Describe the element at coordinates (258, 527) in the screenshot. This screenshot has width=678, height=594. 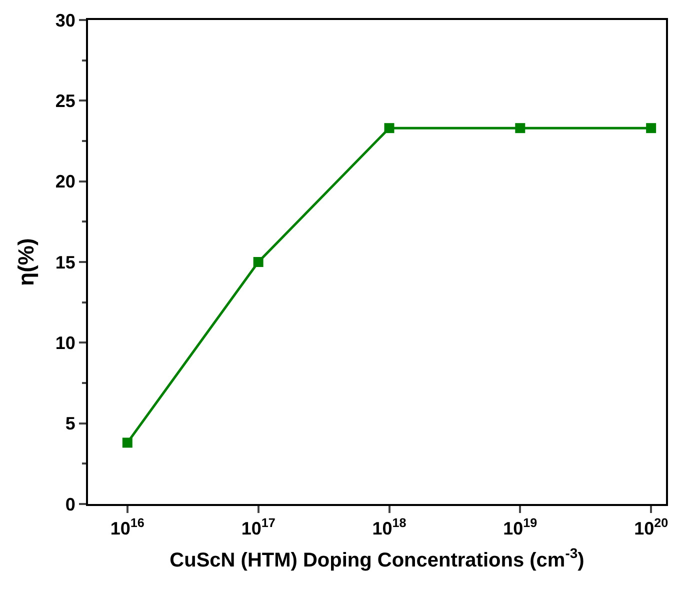
I see `x-tick-label: 10$^{17}$` at that location.